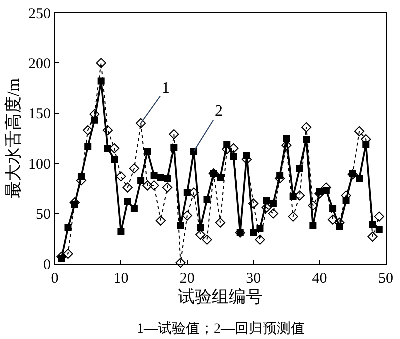 The height and width of the screenshot is (339, 400). Describe the element at coordinates (121, 279) in the screenshot. I see `x-tick-label: 10` at that location.